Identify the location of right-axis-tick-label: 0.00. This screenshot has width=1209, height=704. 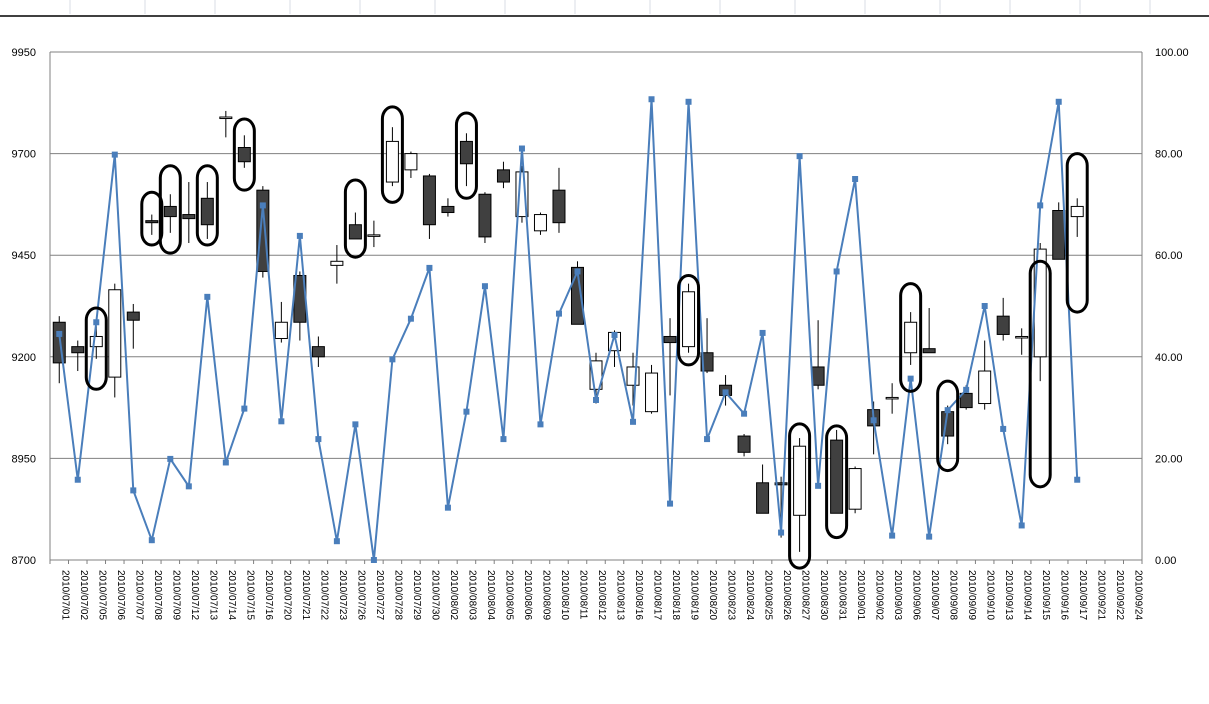
(1165, 561).